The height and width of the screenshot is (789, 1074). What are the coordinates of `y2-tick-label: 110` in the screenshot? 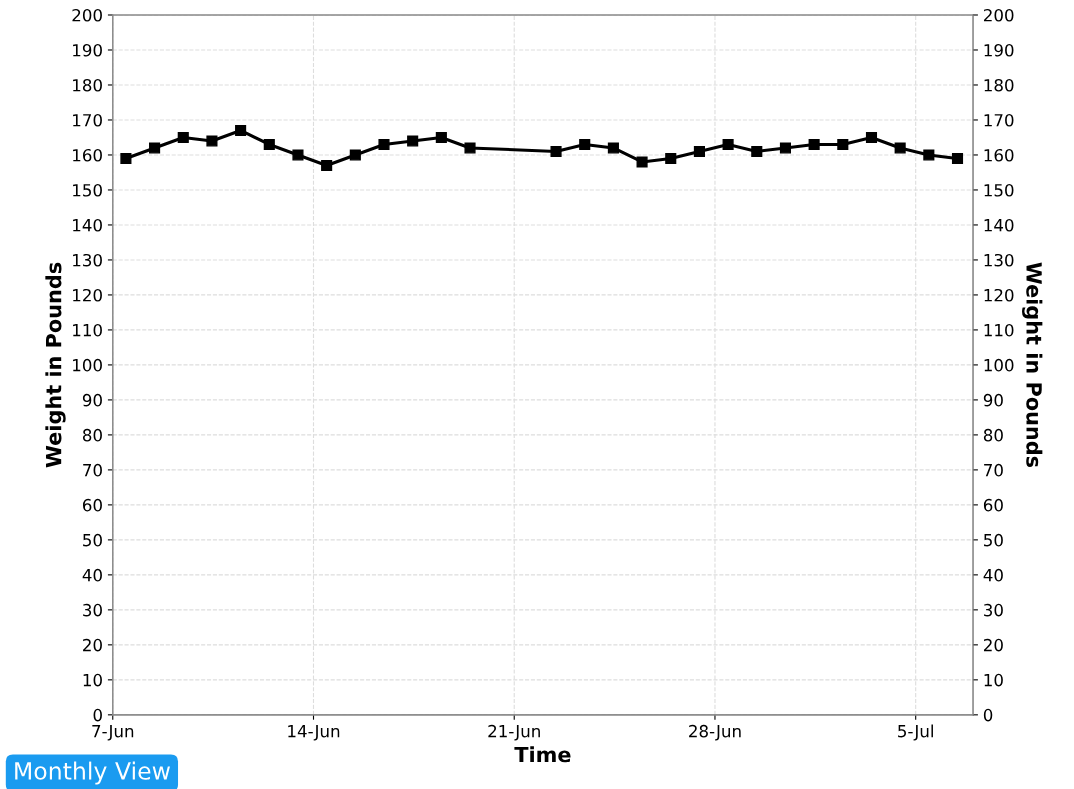 It's located at (999, 330).